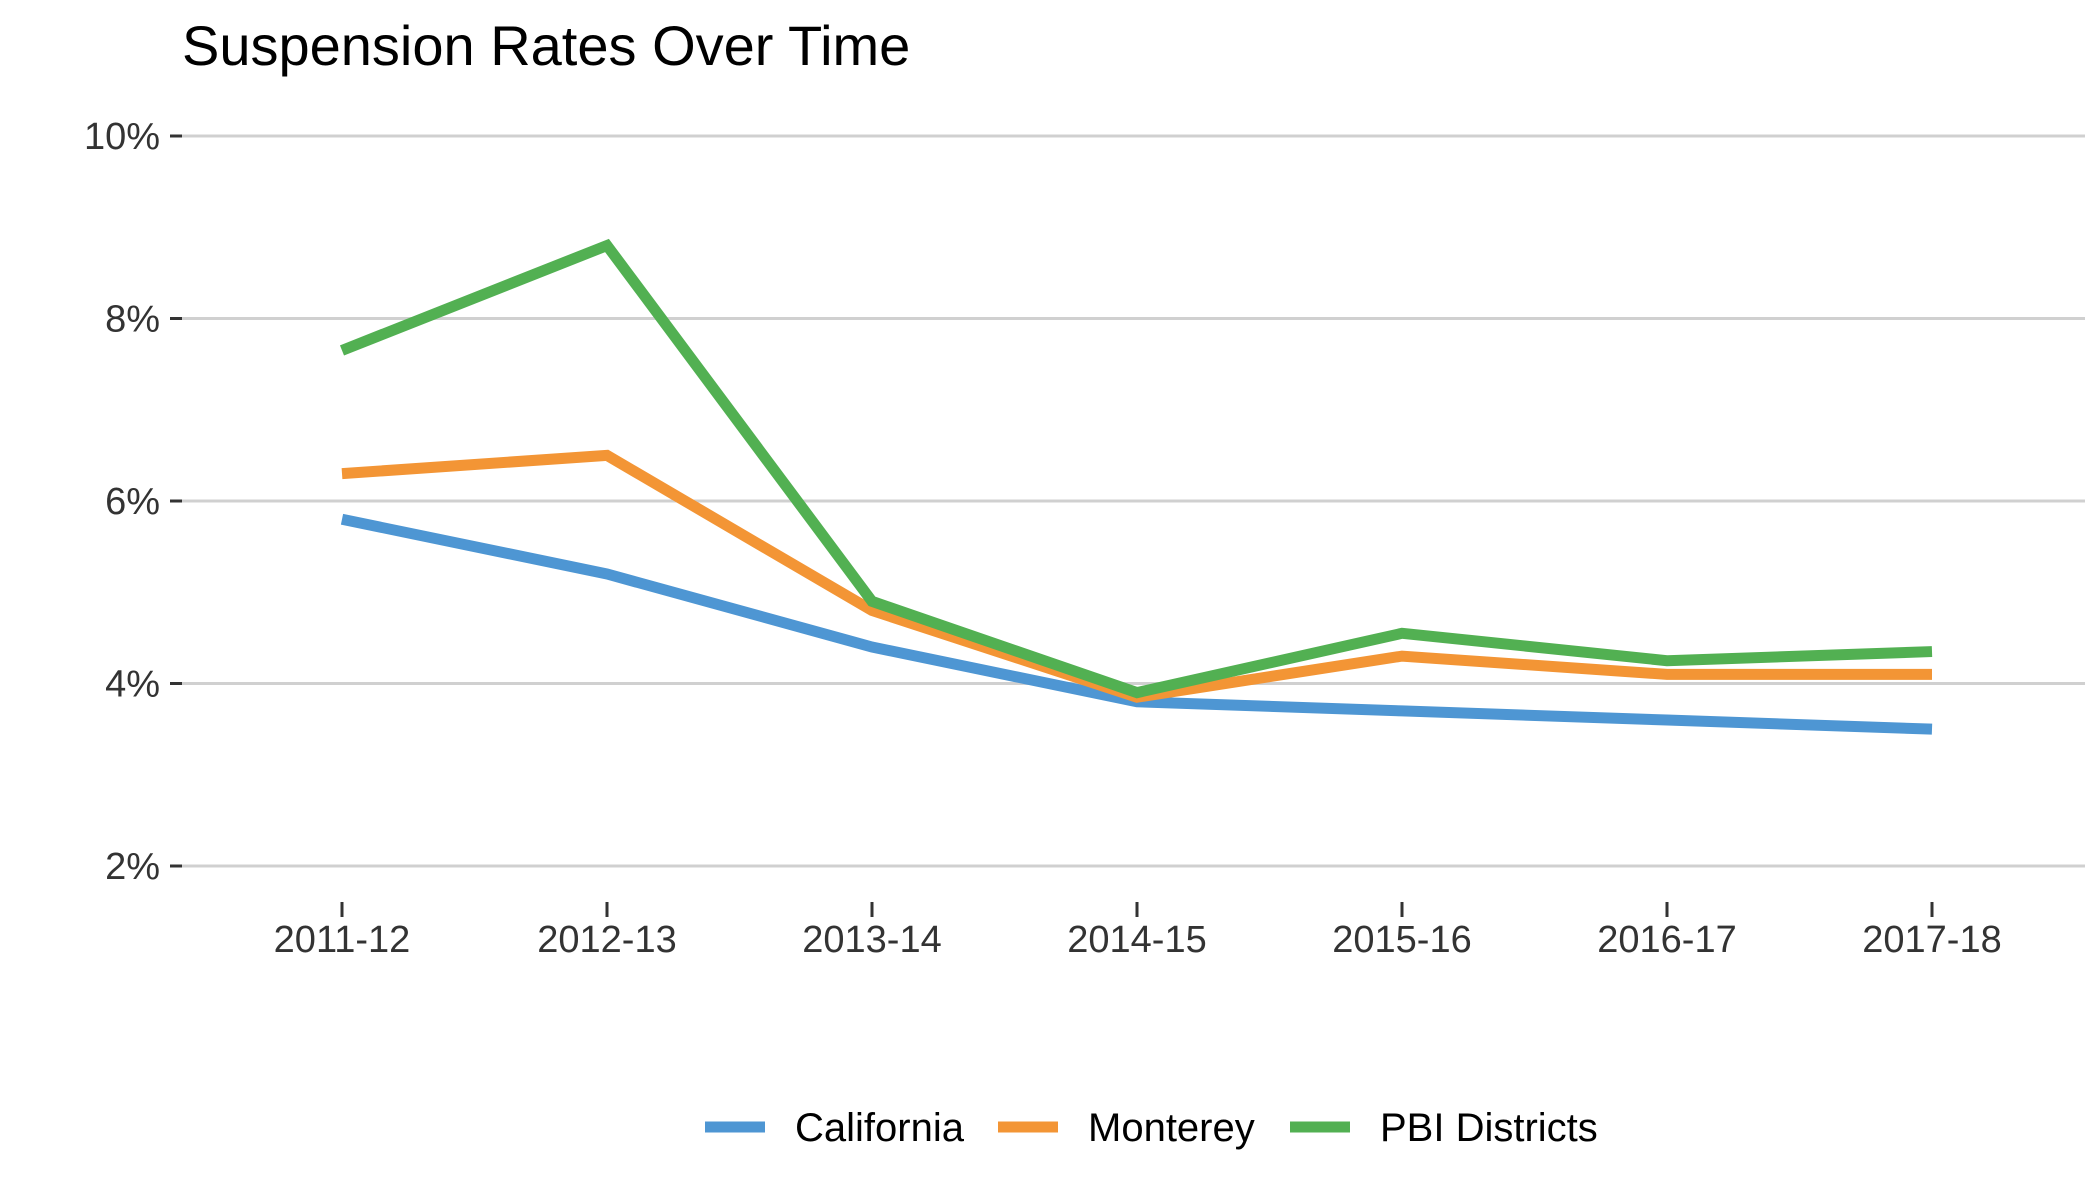 Image resolution: width=2100 pixels, height=1200 pixels. What do you see at coordinates (1931, 940) in the screenshot?
I see `x-tick-label: 2017-18` at bounding box center [1931, 940].